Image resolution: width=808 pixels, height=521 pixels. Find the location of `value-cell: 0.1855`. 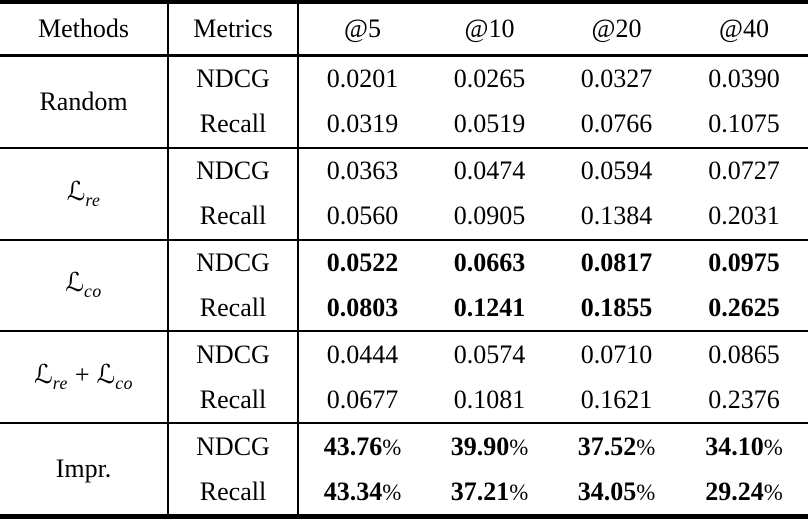

value-cell: 0.1855 is located at coordinates (616, 307).